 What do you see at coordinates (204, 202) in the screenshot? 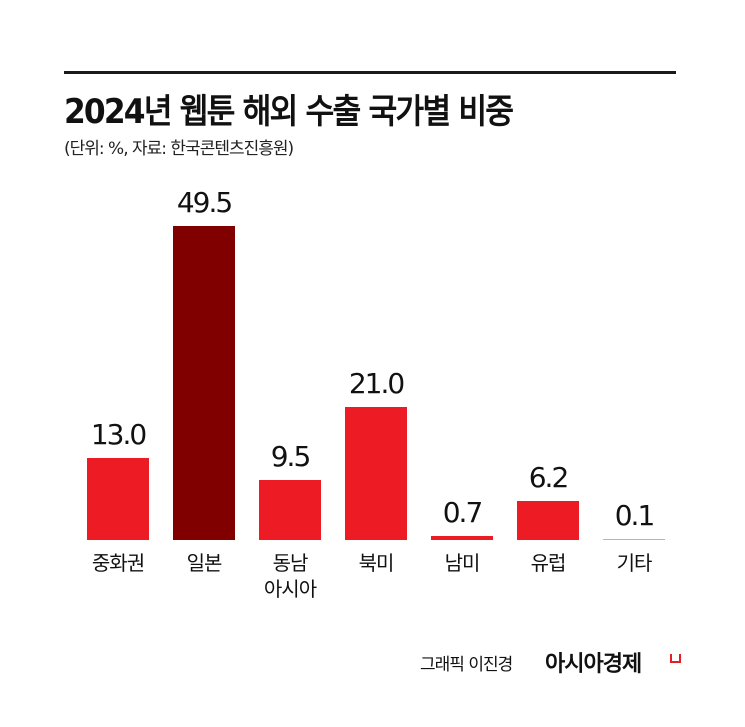
I see `bar-value-label: 49.5` at bounding box center [204, 202].